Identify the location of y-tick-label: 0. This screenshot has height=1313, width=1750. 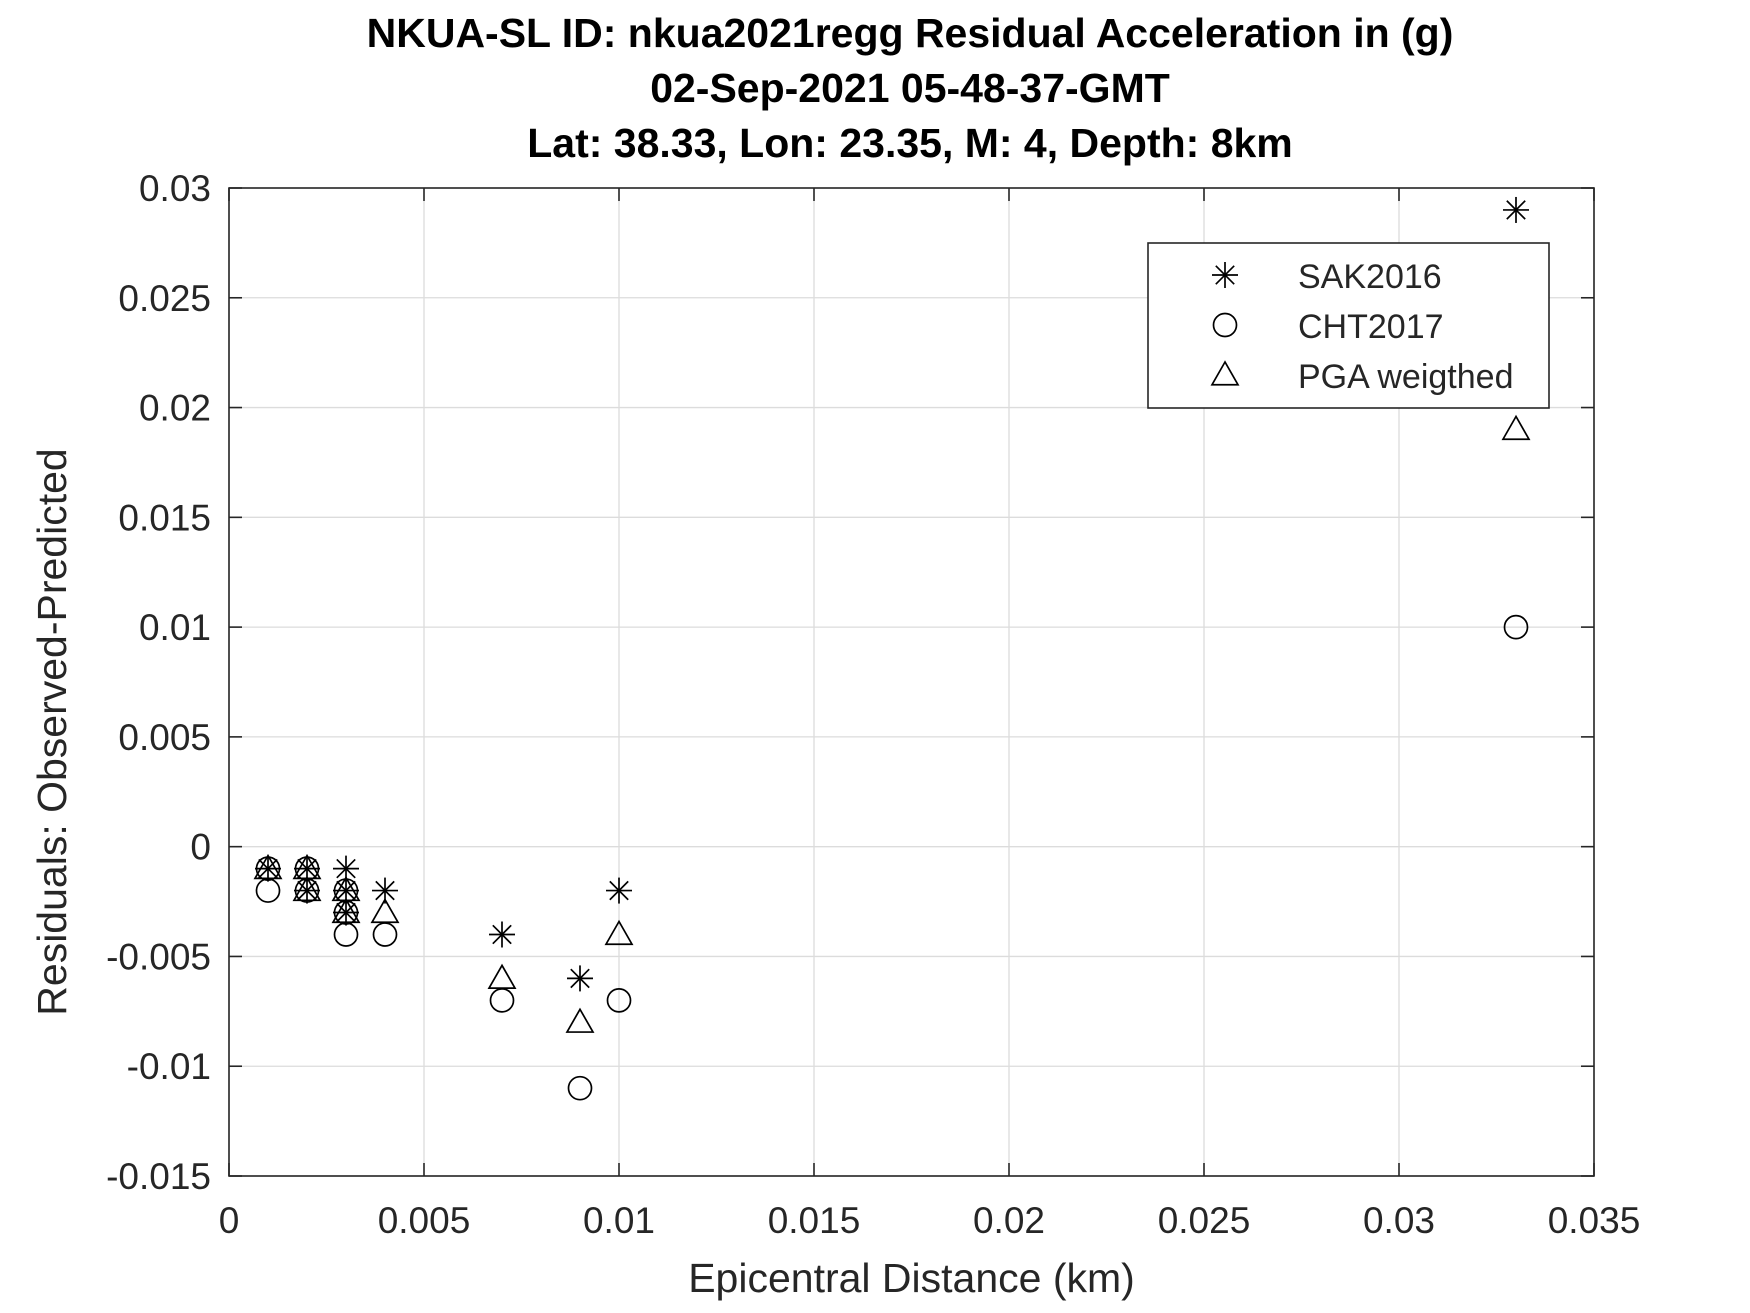
(200, 847).